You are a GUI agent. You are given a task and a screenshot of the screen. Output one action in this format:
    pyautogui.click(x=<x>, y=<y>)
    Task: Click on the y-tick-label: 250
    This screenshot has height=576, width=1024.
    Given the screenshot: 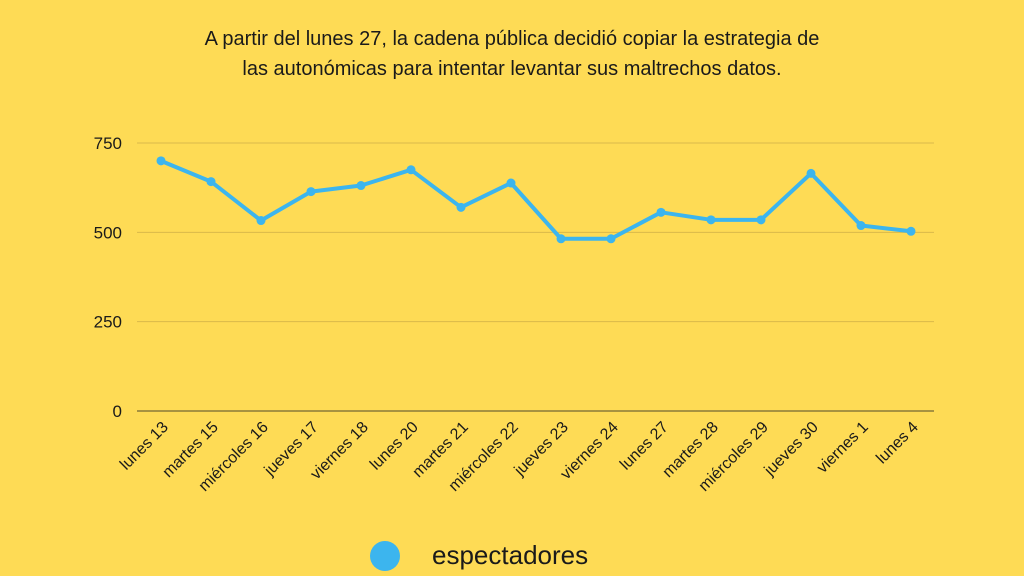 What is the action you would take?
    pyautogui.click(x=108, y=322)
    